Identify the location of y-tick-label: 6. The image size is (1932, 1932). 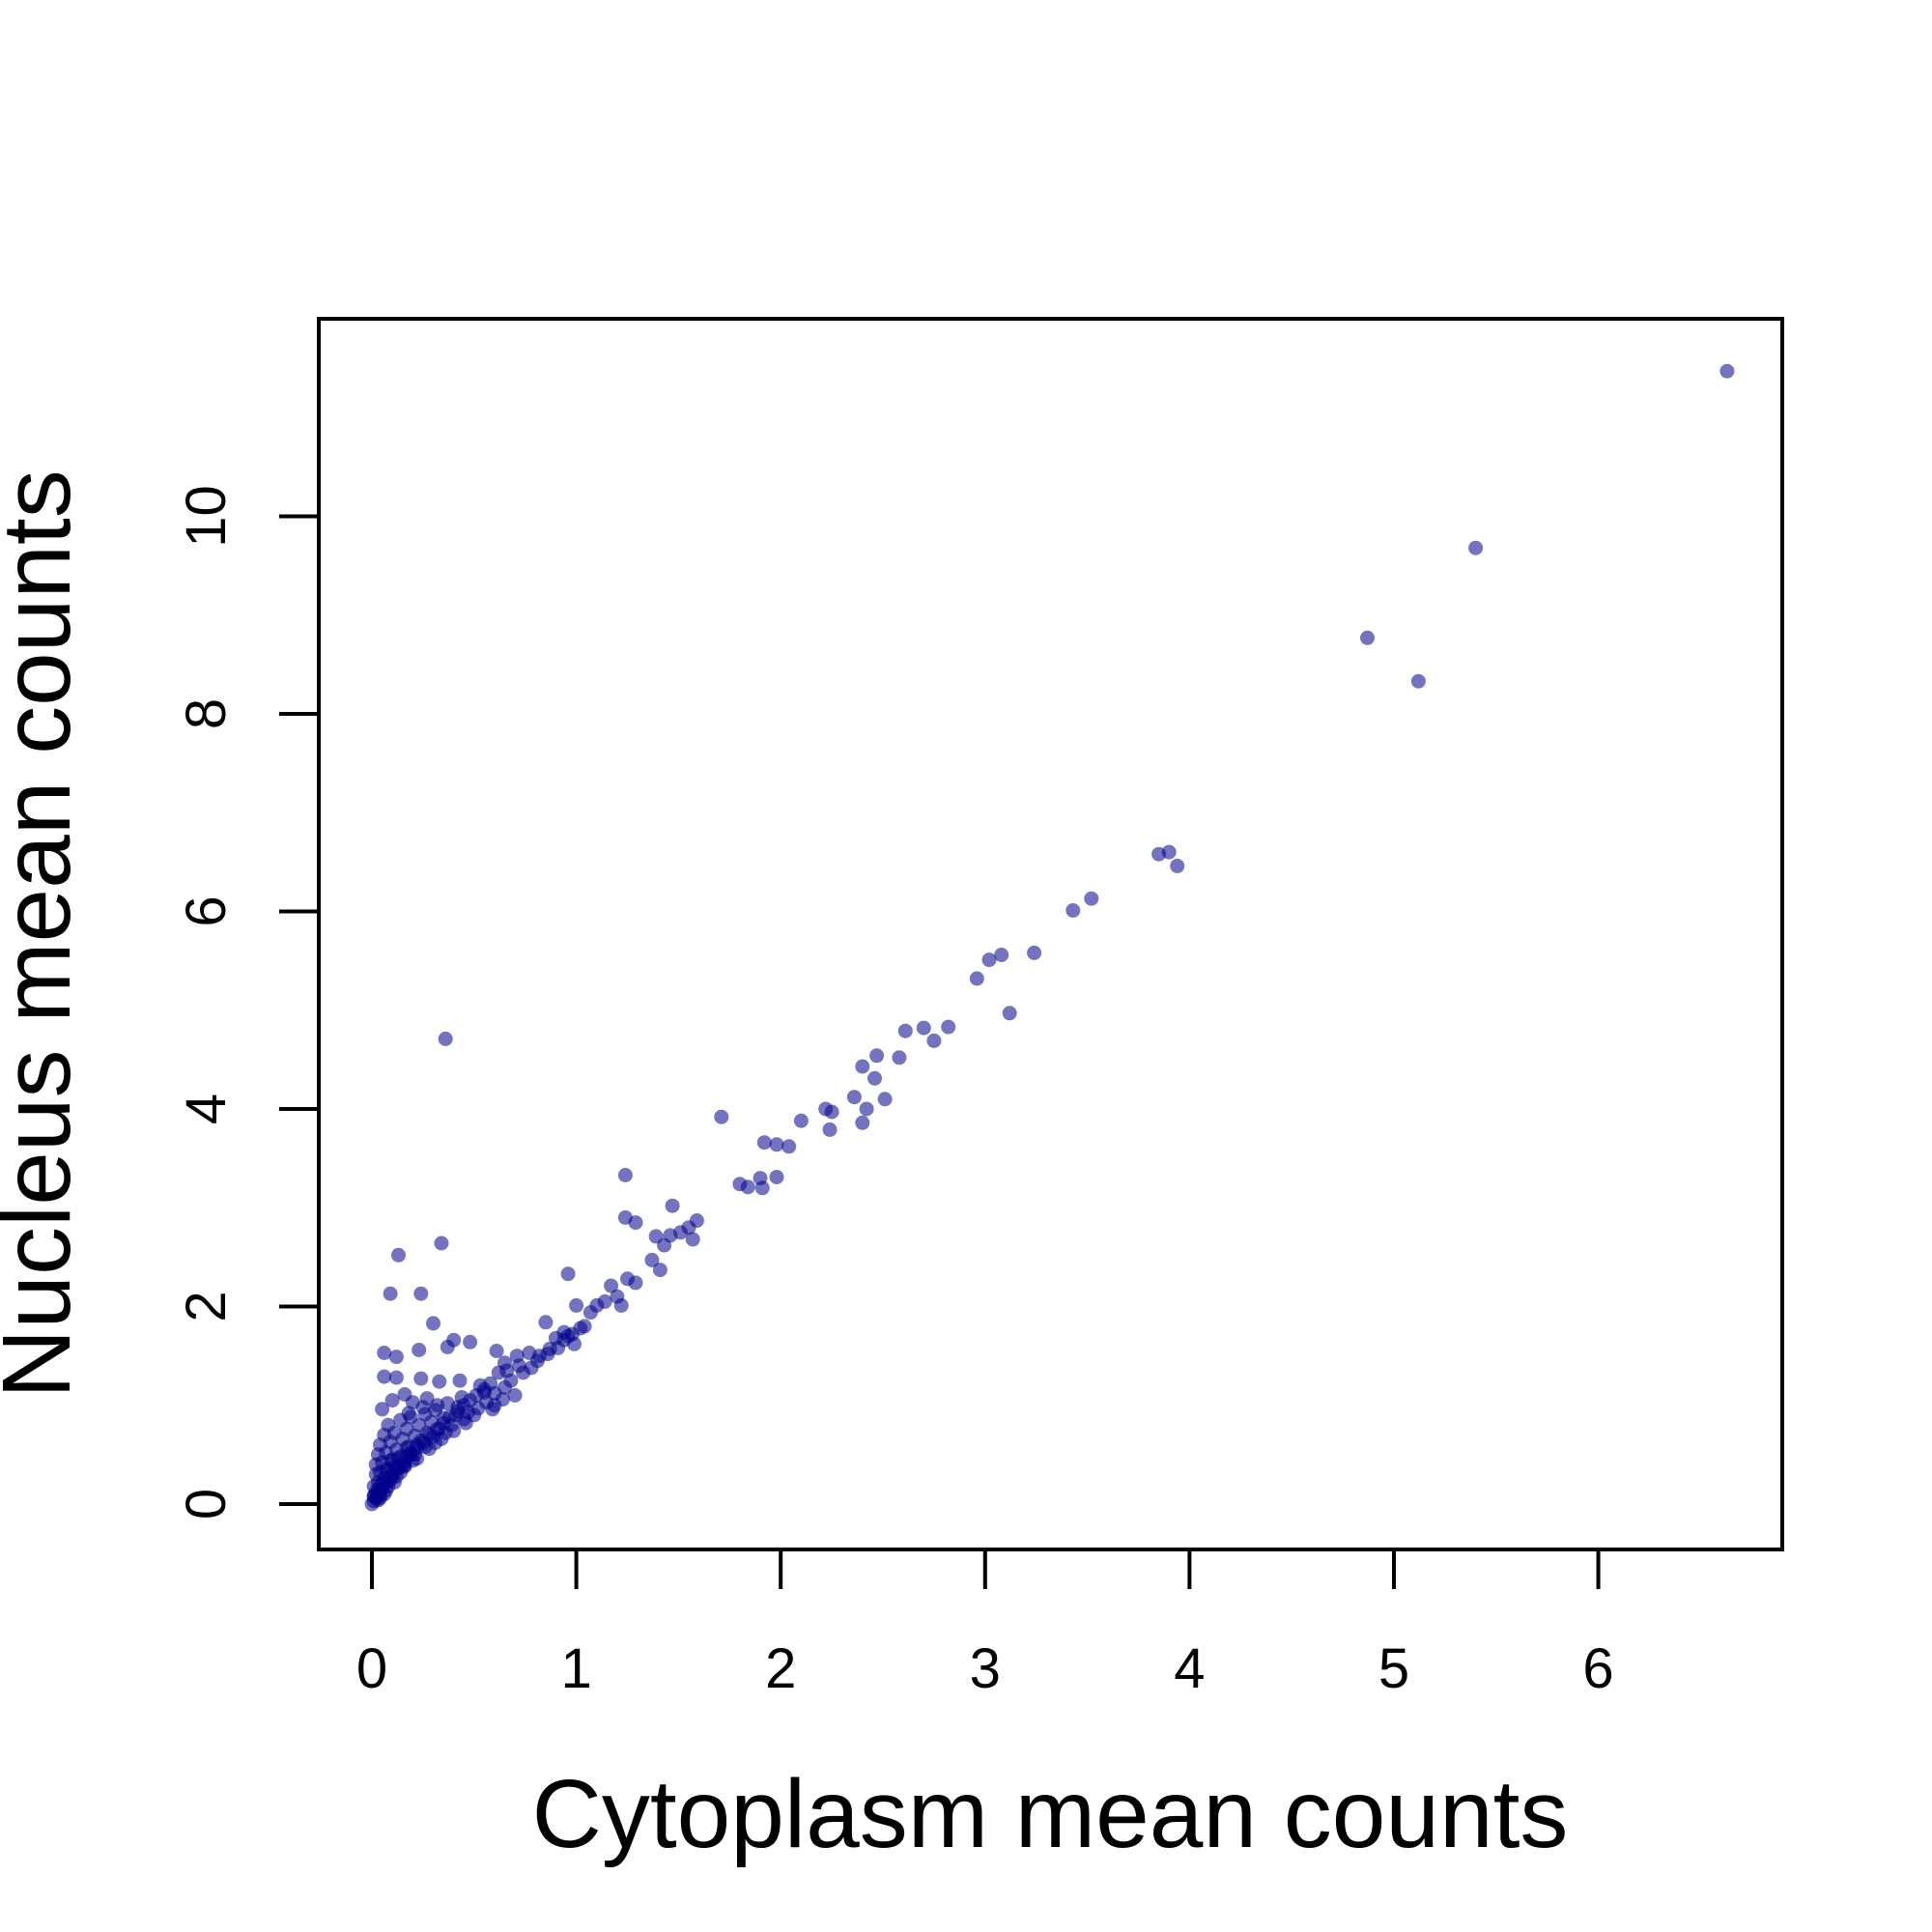
(206, 910).